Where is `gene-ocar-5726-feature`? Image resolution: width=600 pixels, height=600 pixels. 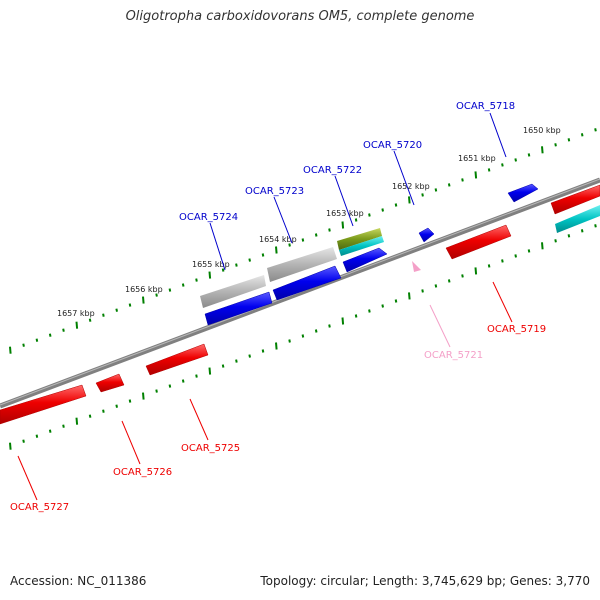 gene-ocar-5726-feature is located at coordinates (110, 383).